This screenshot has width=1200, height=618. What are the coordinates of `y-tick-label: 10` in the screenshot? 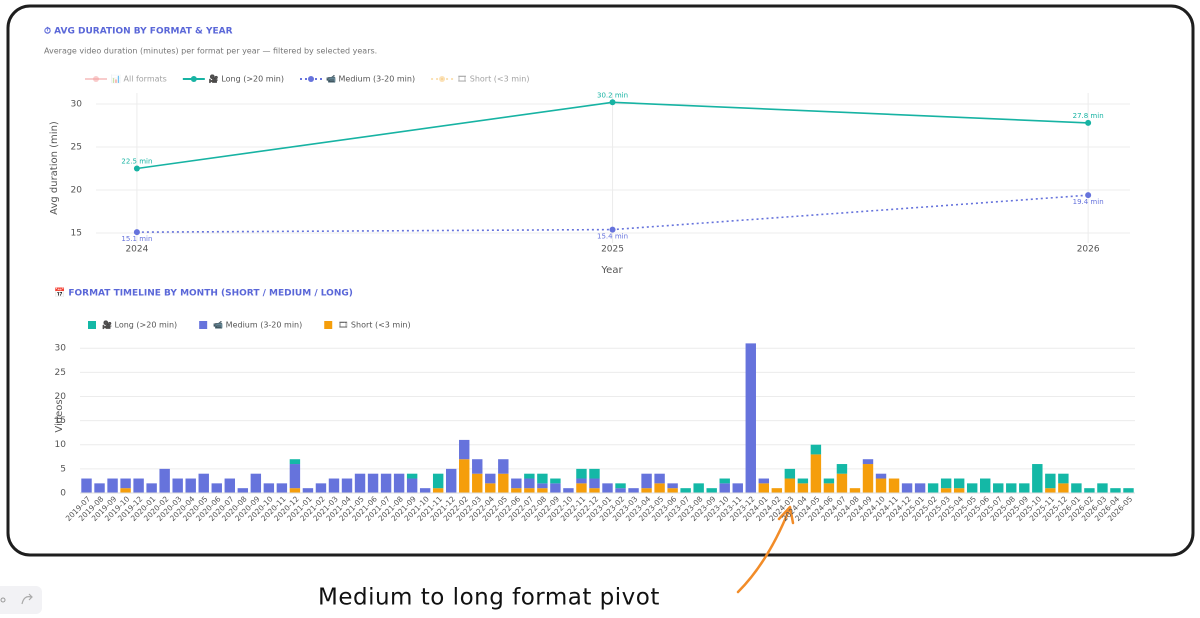 It's located at (61, 445).